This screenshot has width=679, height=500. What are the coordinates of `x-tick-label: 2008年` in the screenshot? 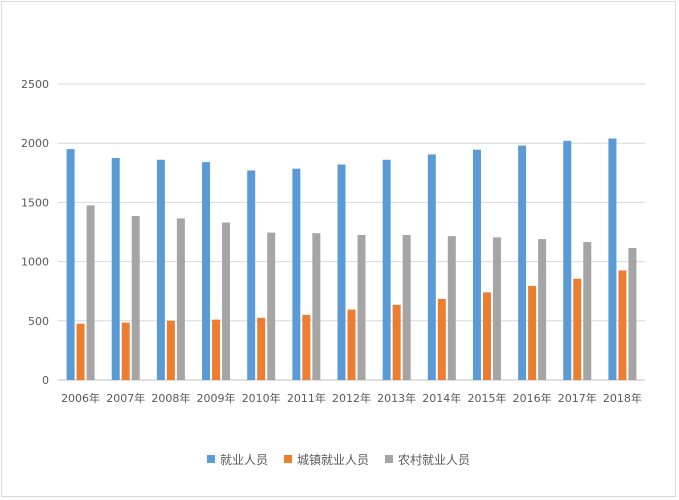 It's located at (170, 398).